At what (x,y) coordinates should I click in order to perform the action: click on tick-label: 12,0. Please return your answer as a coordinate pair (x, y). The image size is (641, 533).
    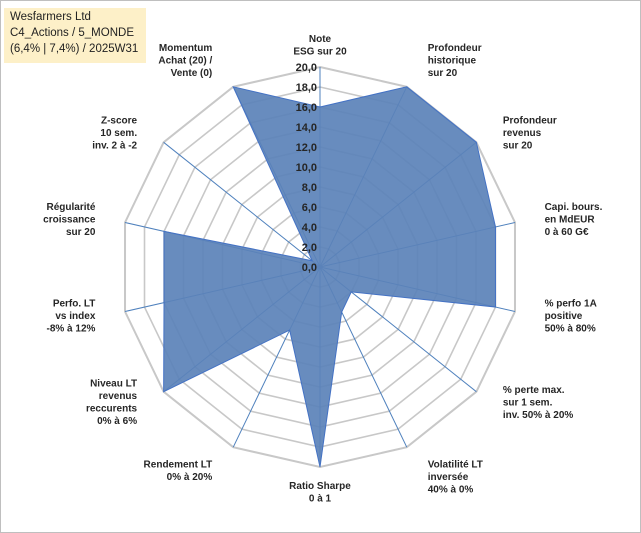
    Looking at the image, I should click on (306, 148).